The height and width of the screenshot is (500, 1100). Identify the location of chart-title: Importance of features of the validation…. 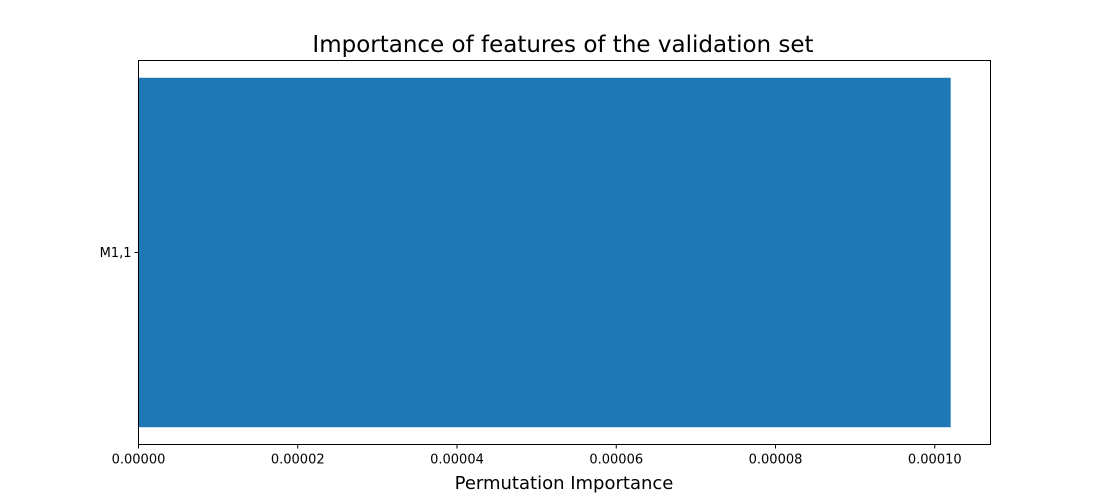
(562, 45).